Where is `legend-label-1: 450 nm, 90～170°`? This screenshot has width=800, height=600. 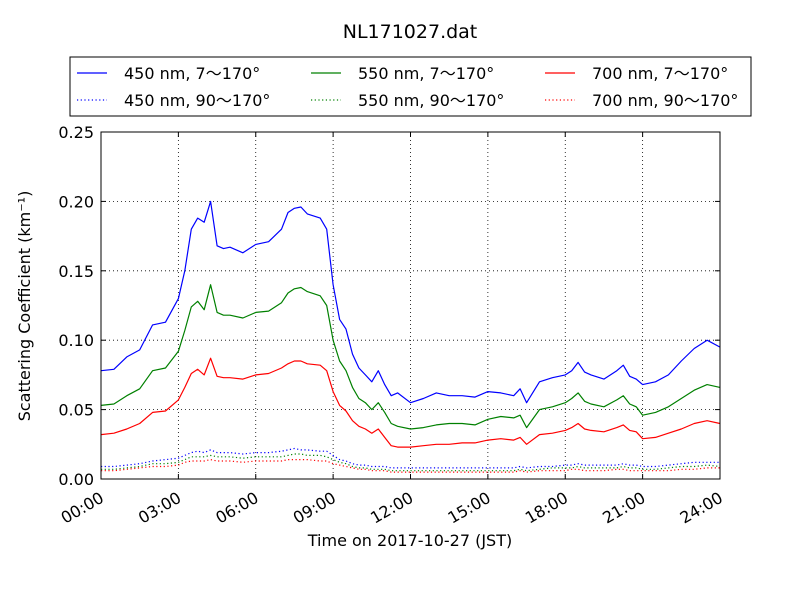
legend-label-1: 450 nm, 90～170° is located at coordinates (197, 100).